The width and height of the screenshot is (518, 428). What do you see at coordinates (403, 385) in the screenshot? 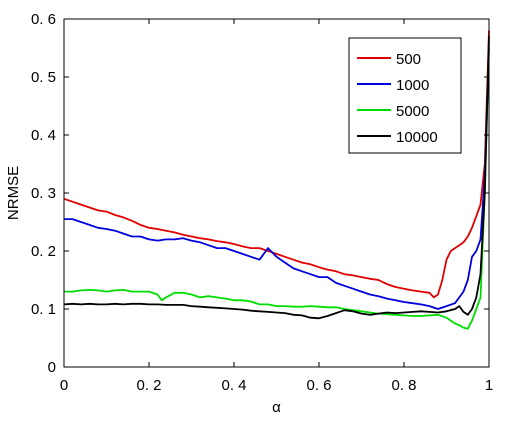
I see `x-tick-label: 0. 8` at bounding box center [403, 385].